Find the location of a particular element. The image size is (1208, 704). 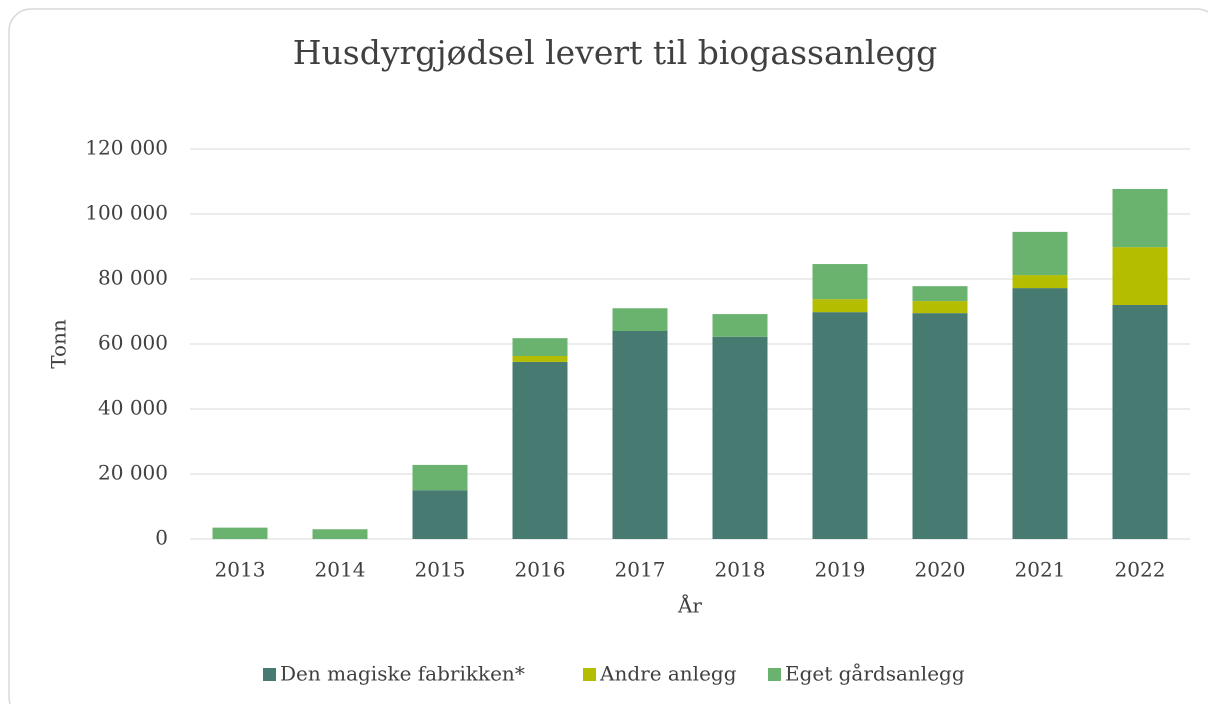

y-tick-label: 20 000 is located at coordinates (133, 473).